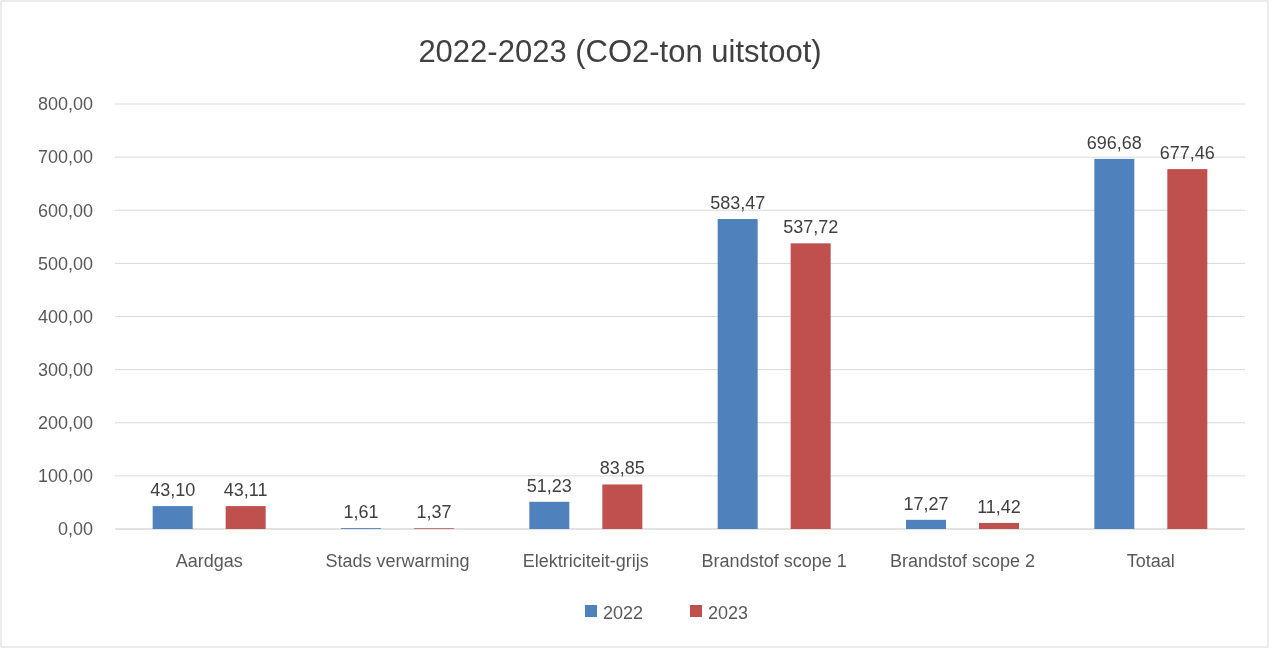 The image size is (1277, 648). What do you see at coordinates (65, 263) in the screenshot?
I see `y-tick-label: 500,00` at bounding box center [65, 263].